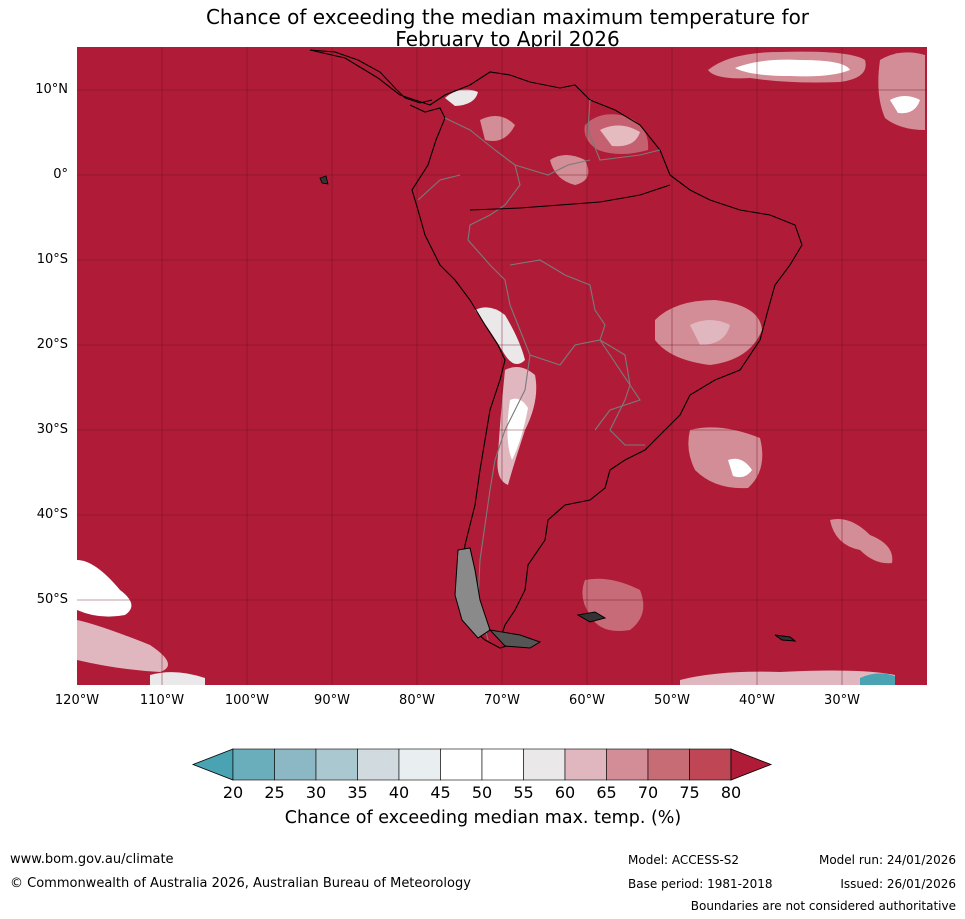 The width and height of the screenshot is (965, 919). I want to click on lon-label: 110°W, so click(162, 700).